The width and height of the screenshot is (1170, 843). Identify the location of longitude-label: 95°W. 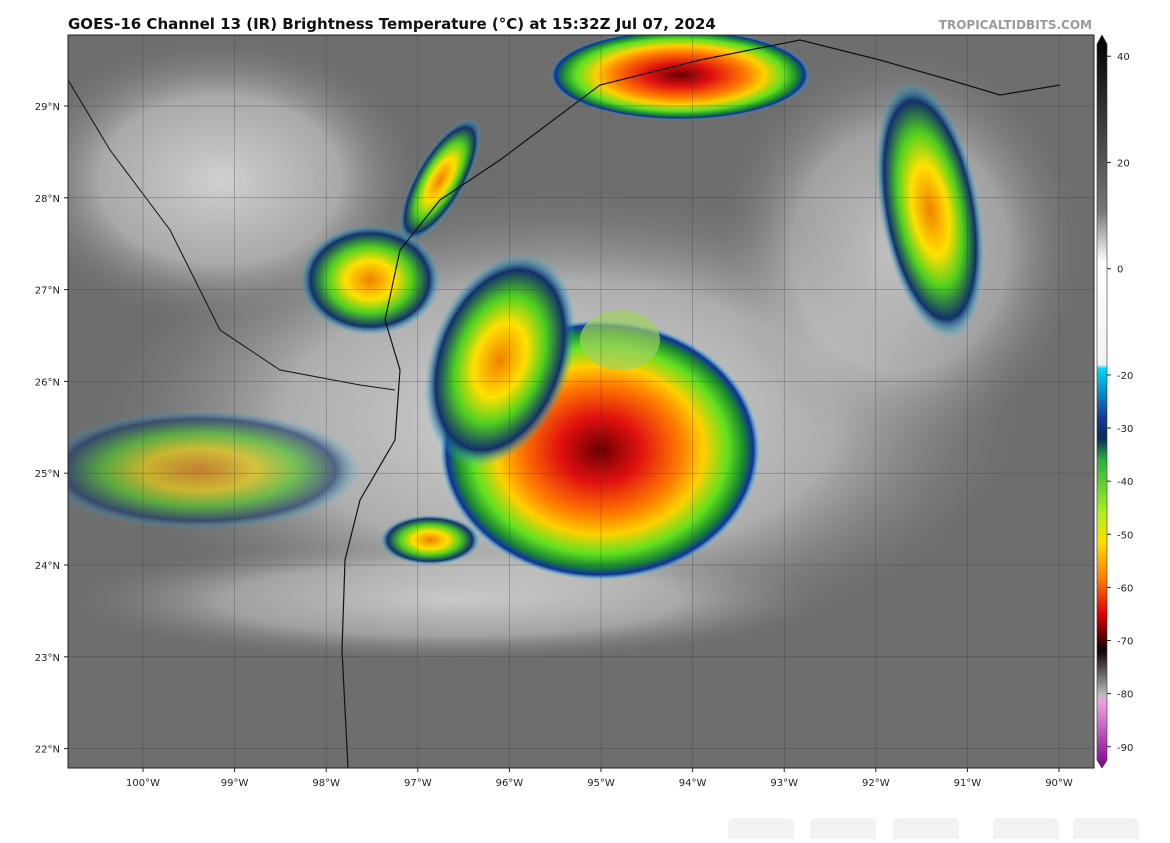
(601, 783).